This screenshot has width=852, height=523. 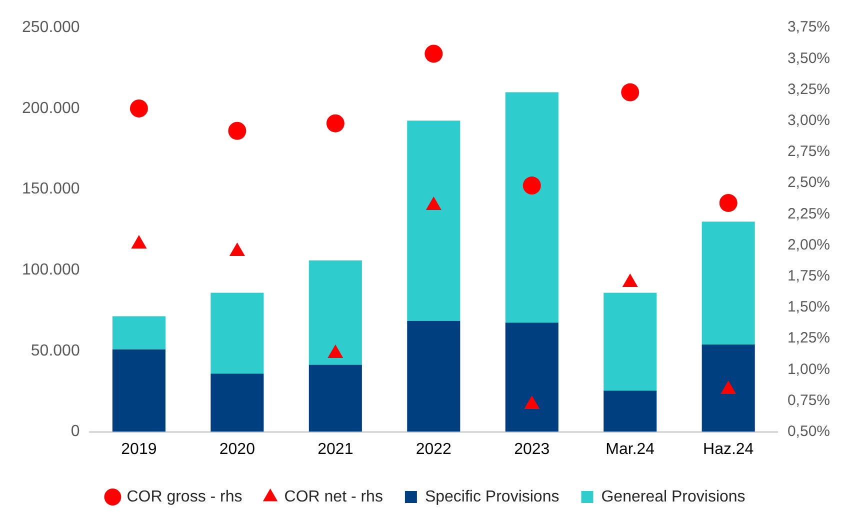 What do you see at coordinates (808, 213) in the screenshot?
I see `y2-tick-label: 2,25%` at bounding box center [808, 213].